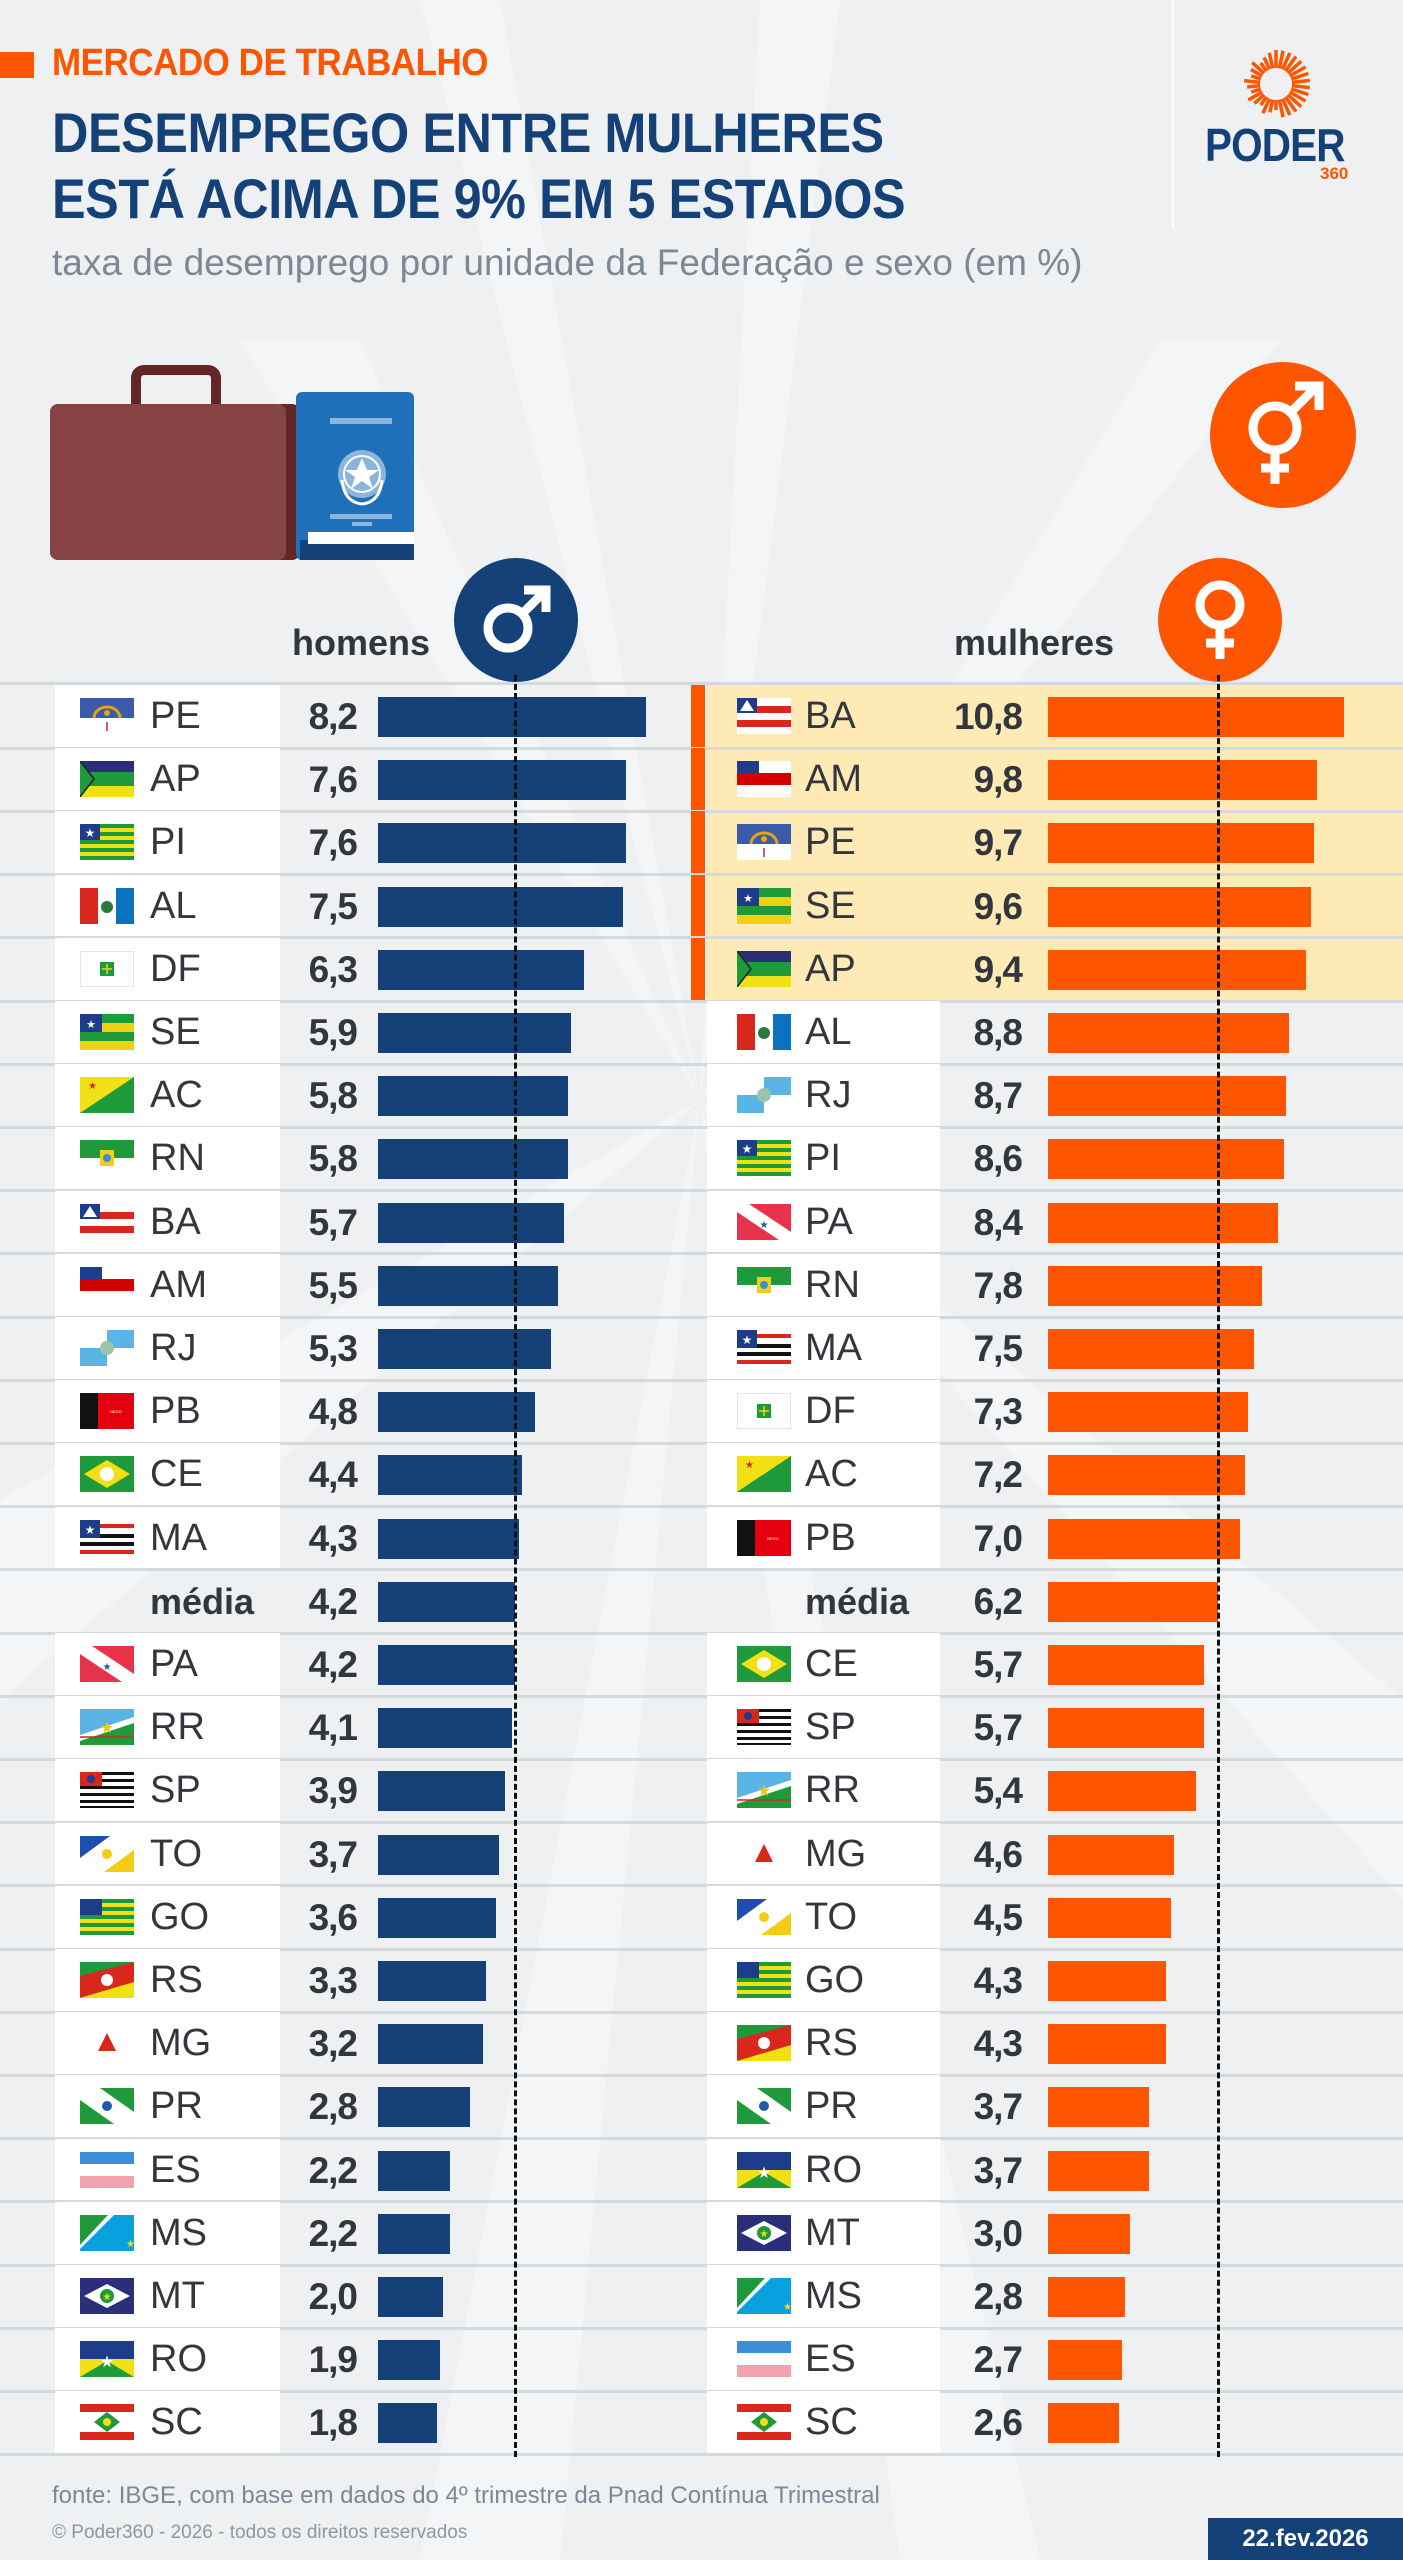  I want to click on flag-icon-sp, so click(764, 1727).